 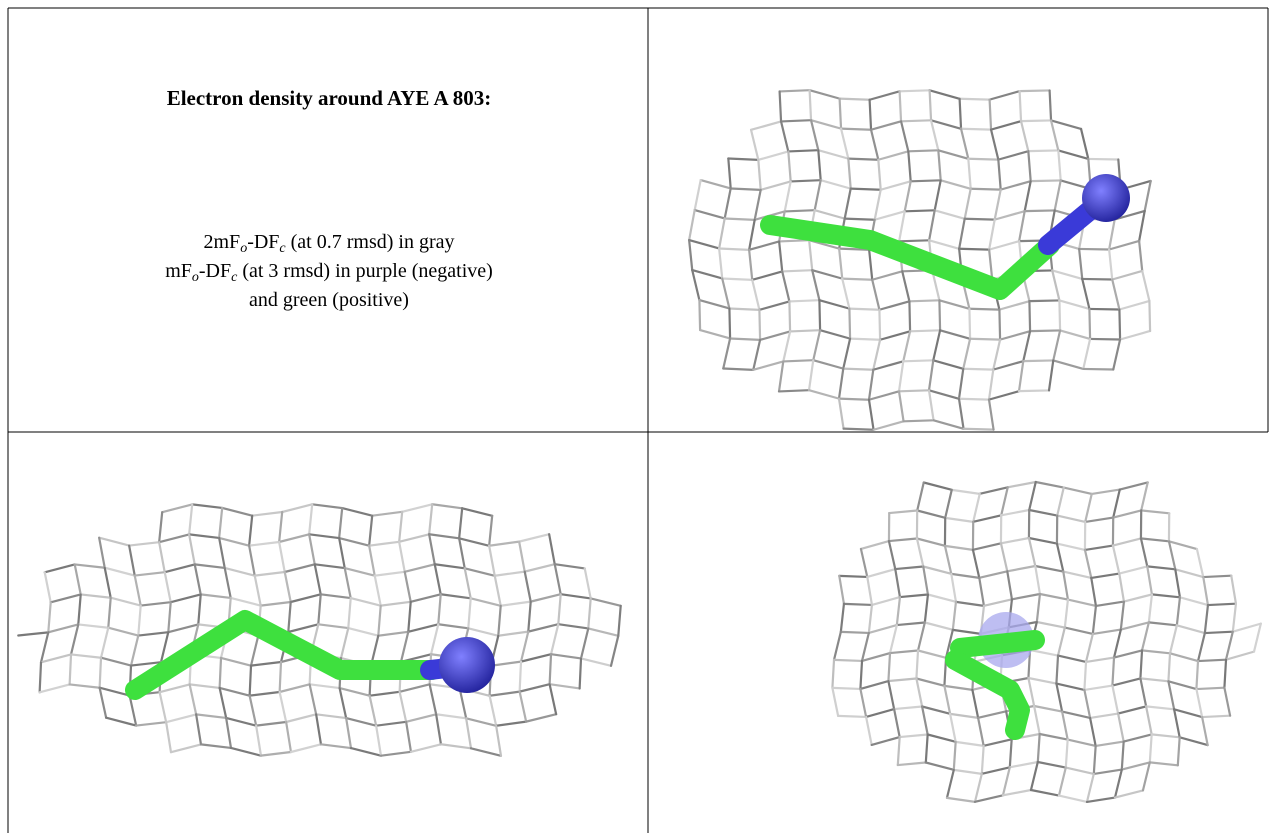 I want to click on caption-text: and green (positive), so click(x=329, y=300).